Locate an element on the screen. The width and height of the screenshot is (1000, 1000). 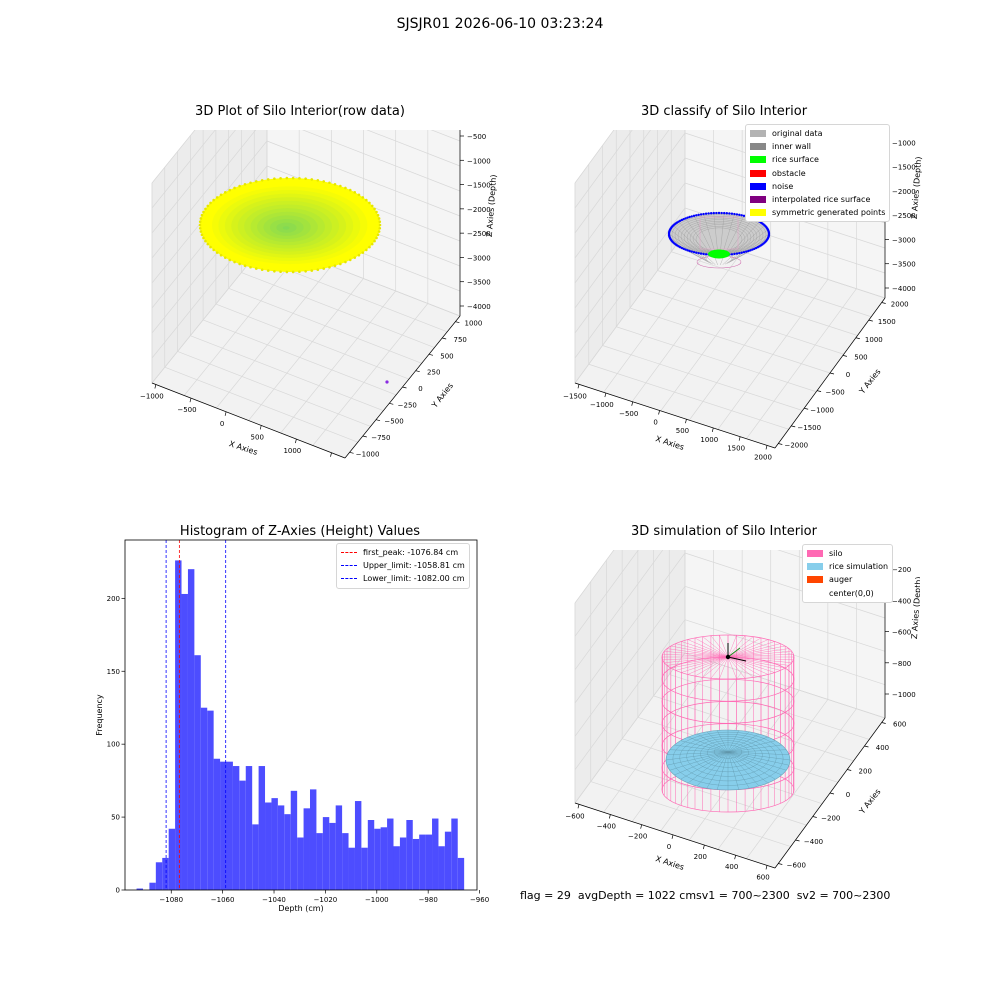
panel1-title: 3D Plot of Silo Interior(row data) is located at coordinates (300, 111).